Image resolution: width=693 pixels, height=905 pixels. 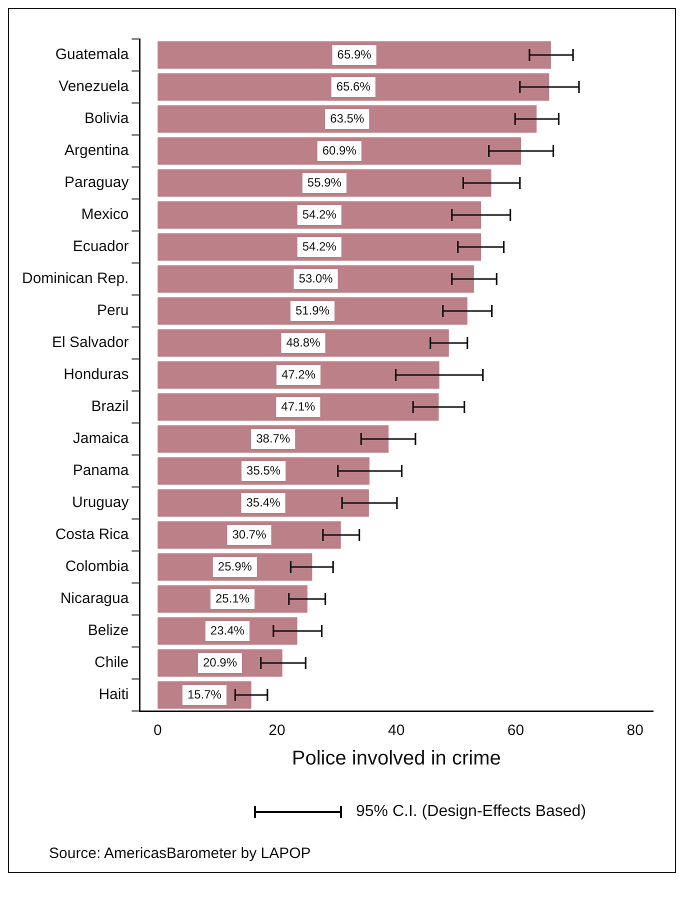 I want to click on data-label: 25.9%, so click(x=235, y=566).